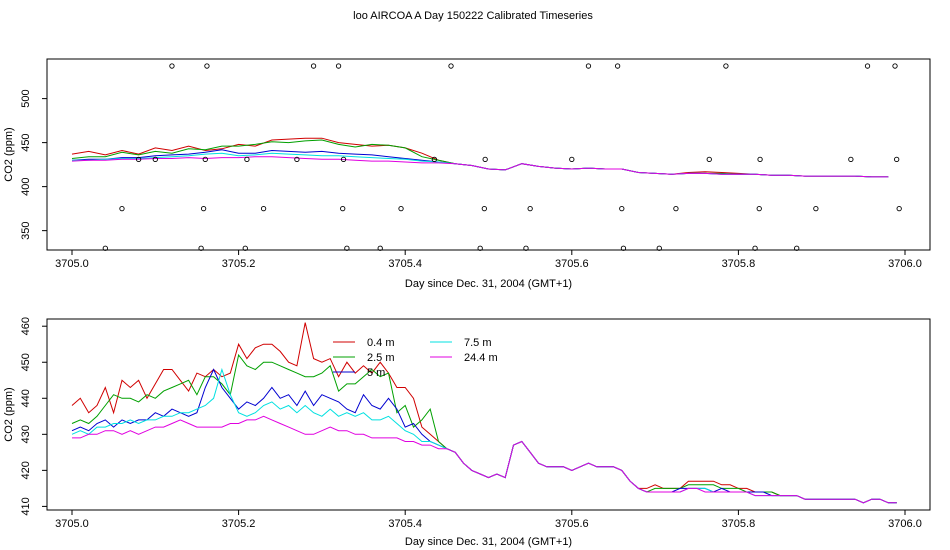  What do you see at coordinates (26, 186) in the screenshot?
I see `y-tick-label: 400` at bounding box center [26, 186].